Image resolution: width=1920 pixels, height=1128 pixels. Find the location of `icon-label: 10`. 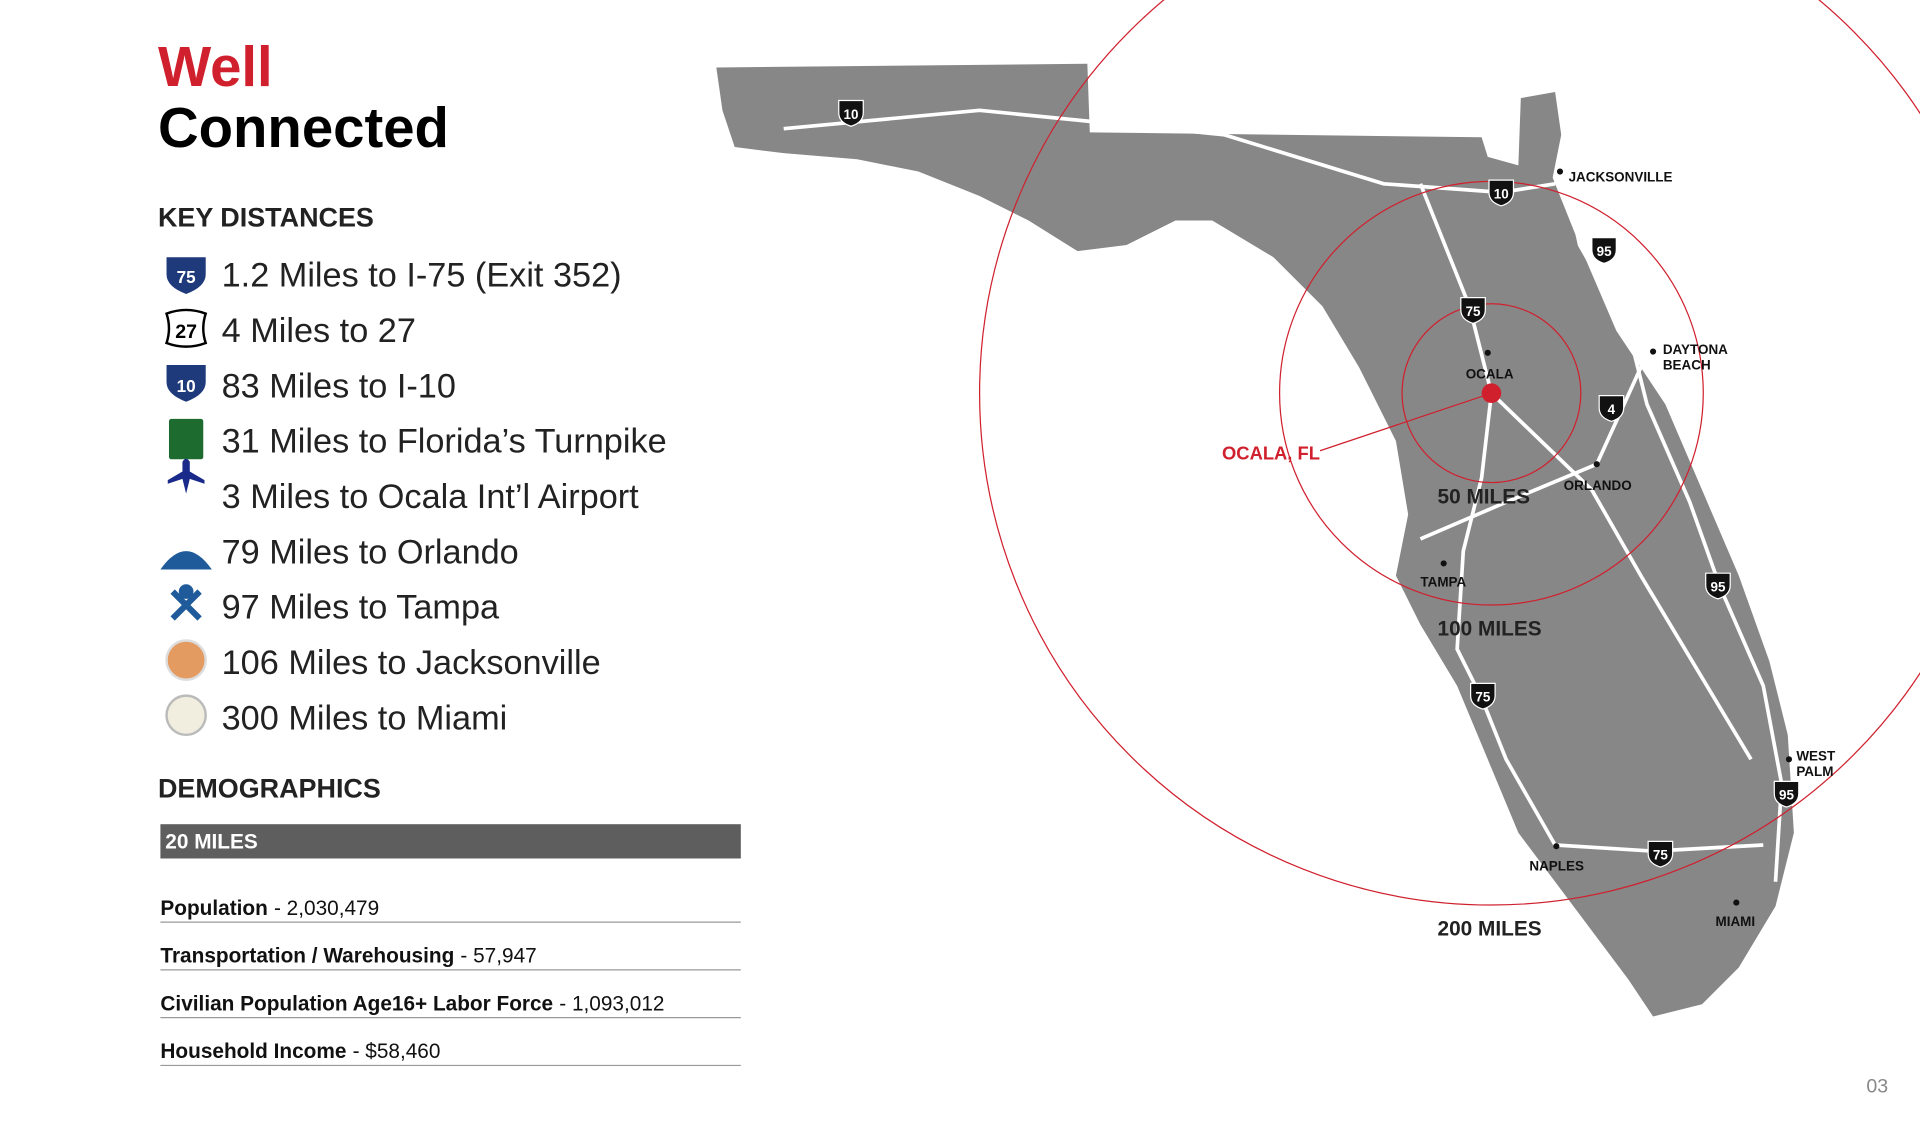

icon-label: 10 is located at coordinates (186, 386).